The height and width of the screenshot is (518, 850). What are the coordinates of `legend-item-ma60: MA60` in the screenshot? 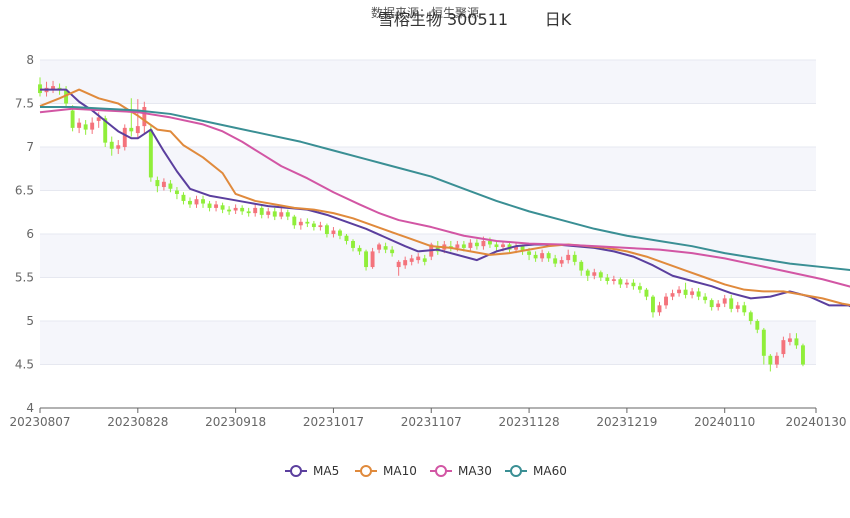 It's located at (536, 471).